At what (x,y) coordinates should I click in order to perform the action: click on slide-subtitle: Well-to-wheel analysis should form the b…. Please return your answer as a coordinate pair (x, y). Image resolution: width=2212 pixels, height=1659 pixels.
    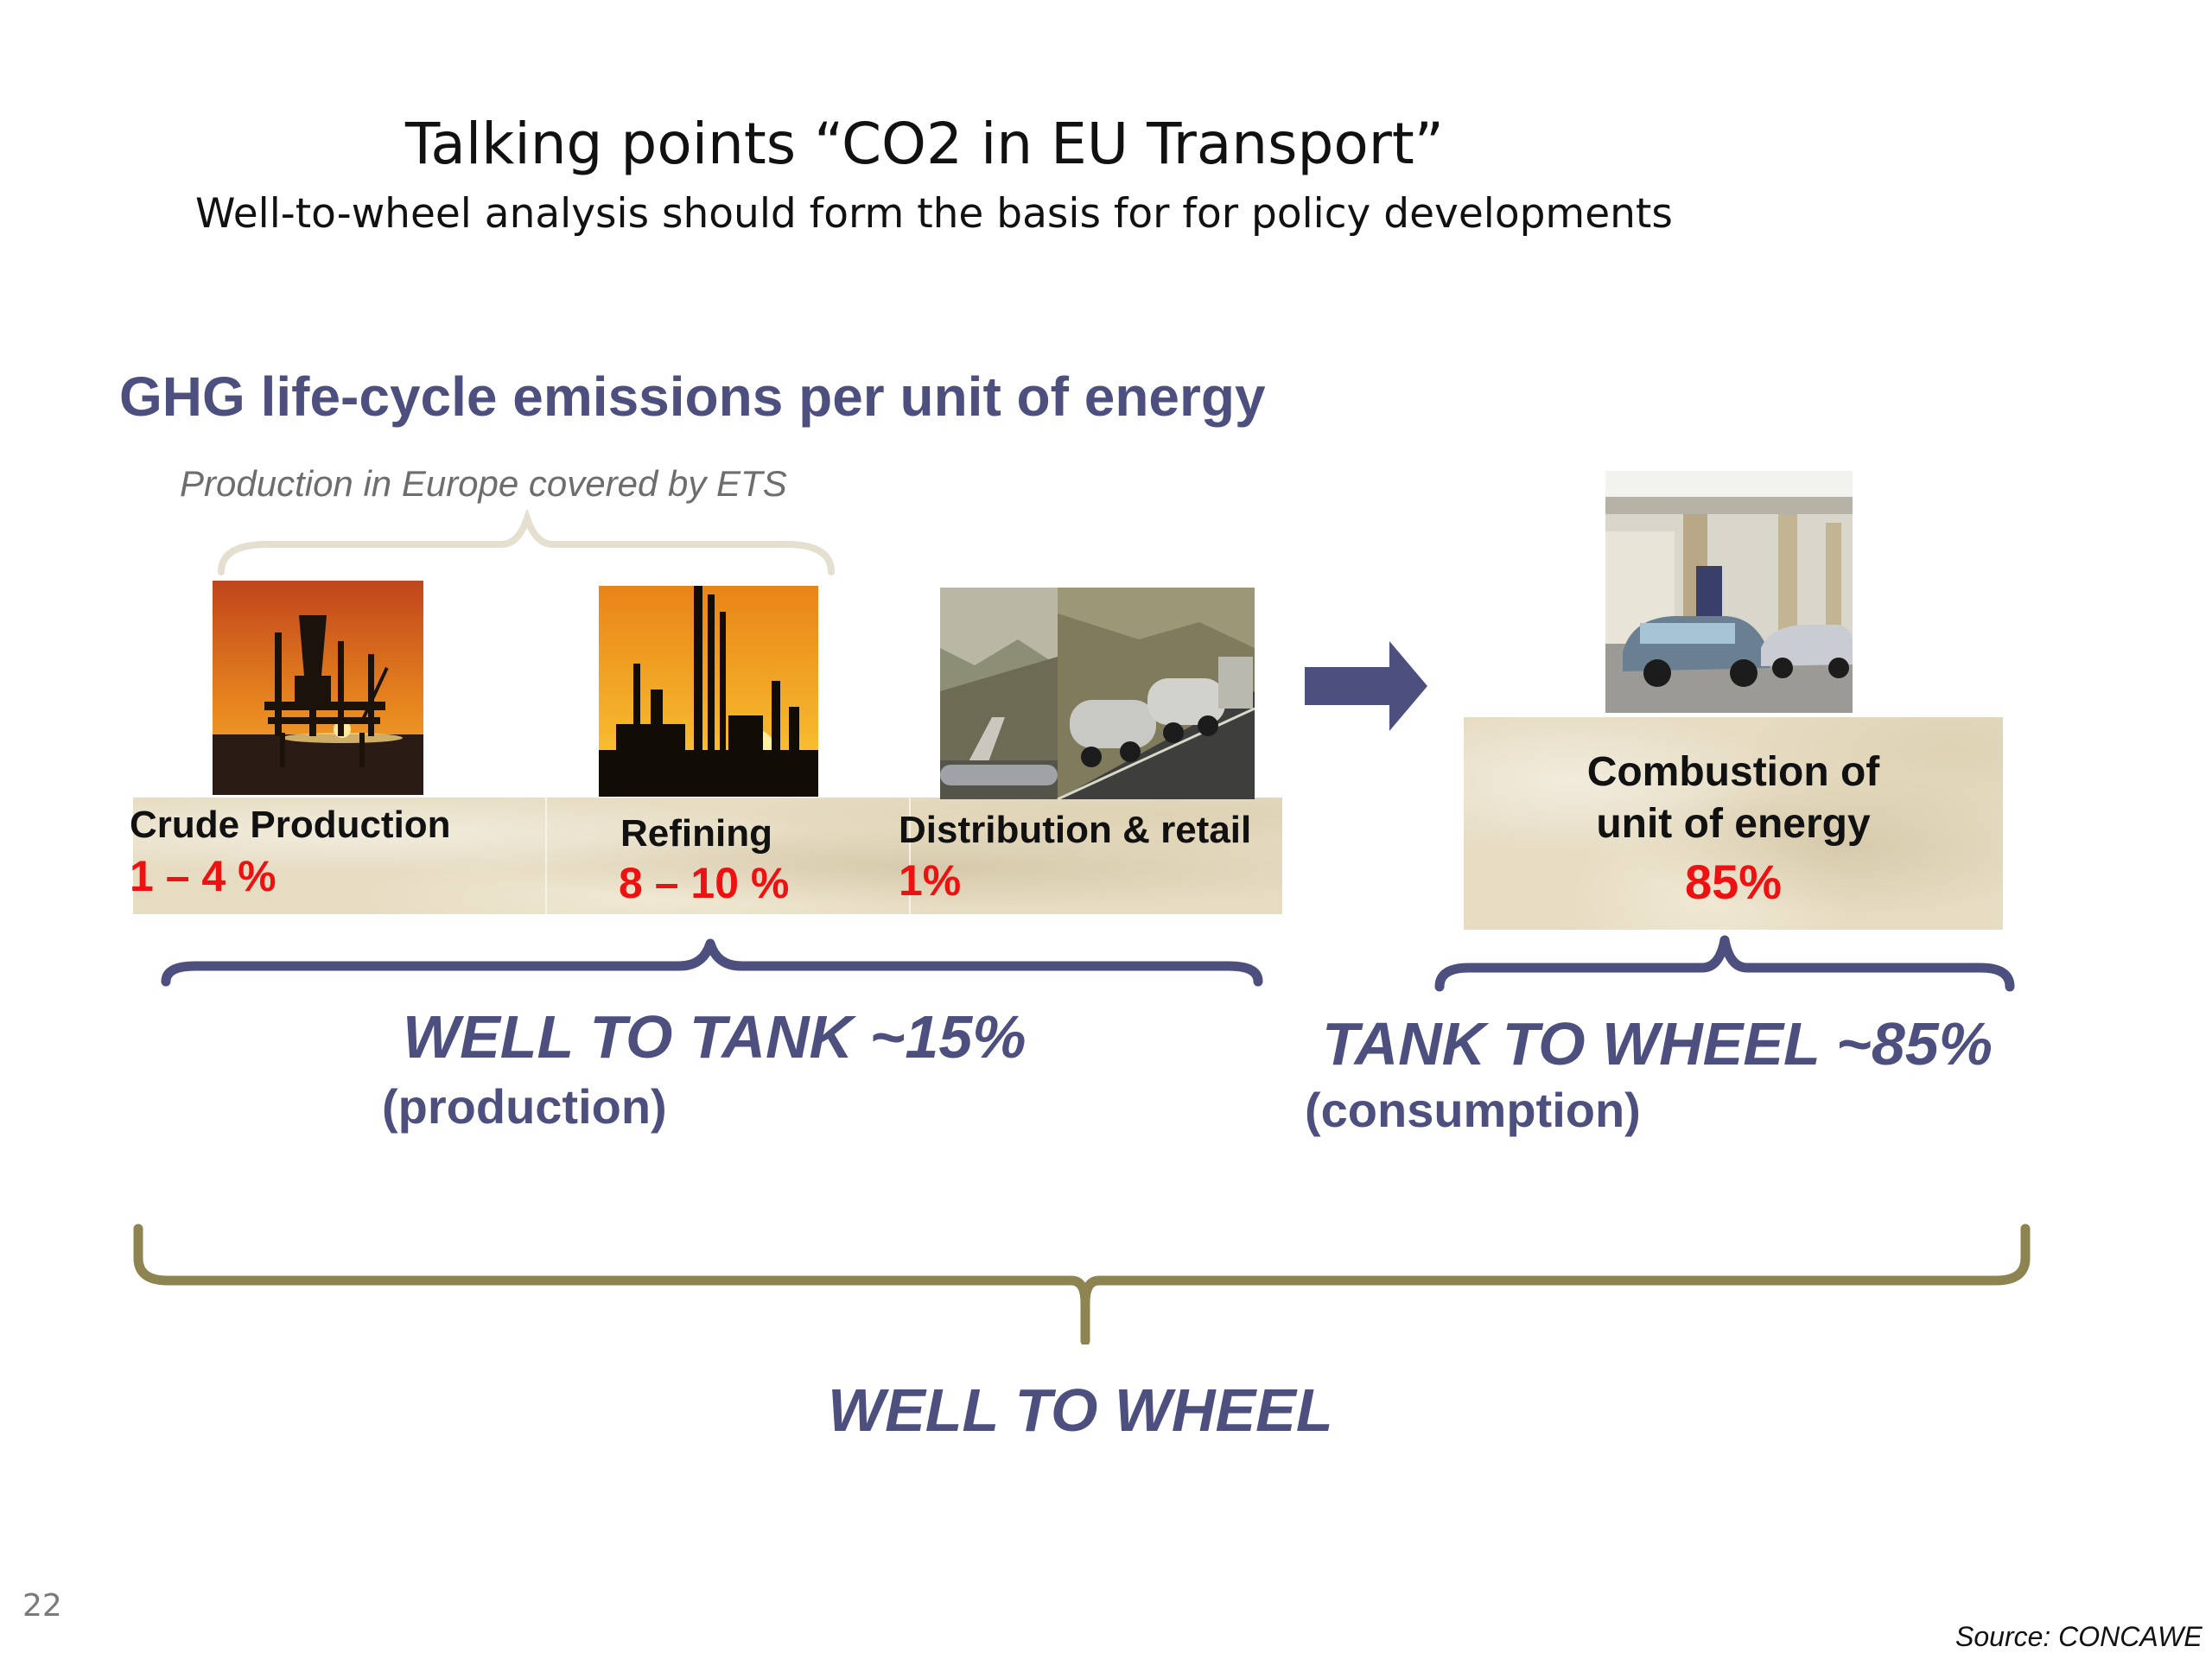
    Looking at the image, I should click on (934, 214).